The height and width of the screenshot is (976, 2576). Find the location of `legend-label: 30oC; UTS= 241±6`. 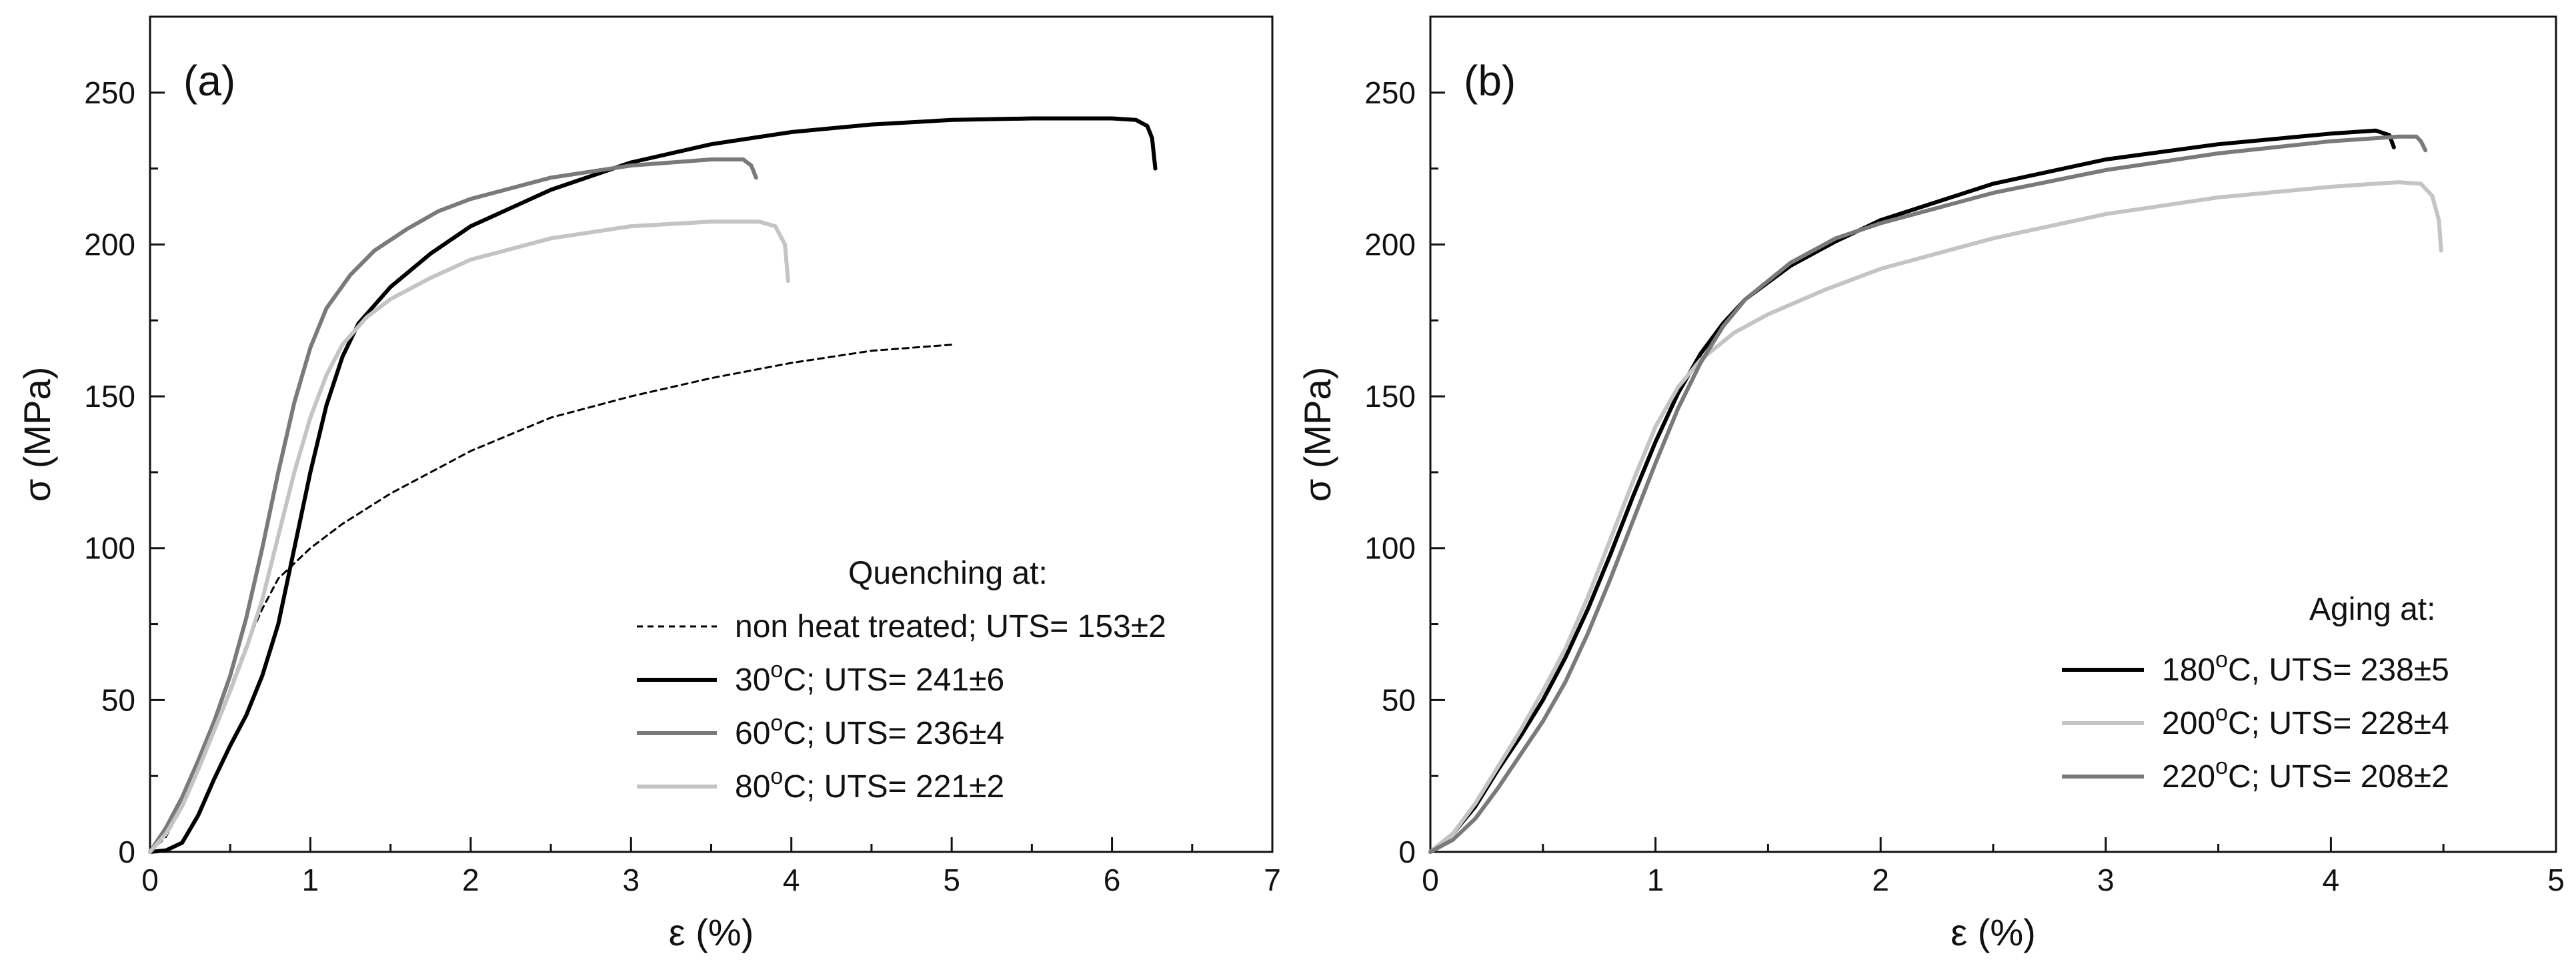

legend-label: 30oC; UTS= 241±6 is located at coordinates (869, 677).